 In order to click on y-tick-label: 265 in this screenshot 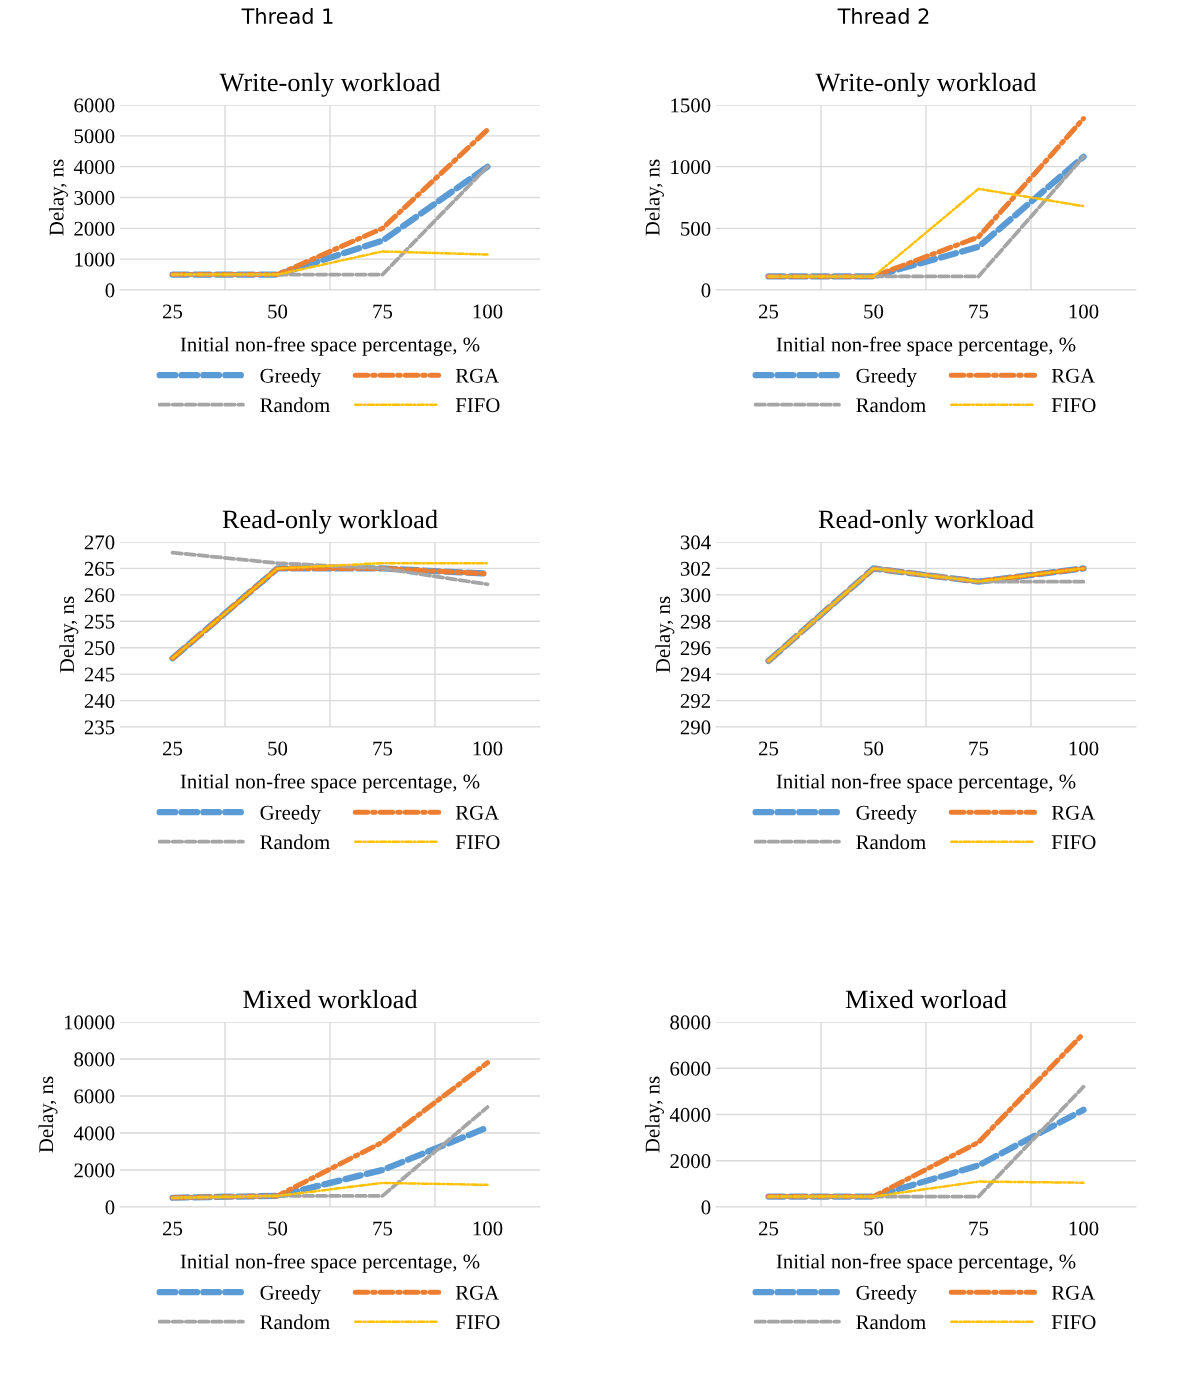, I will do `click(99, 568)`.